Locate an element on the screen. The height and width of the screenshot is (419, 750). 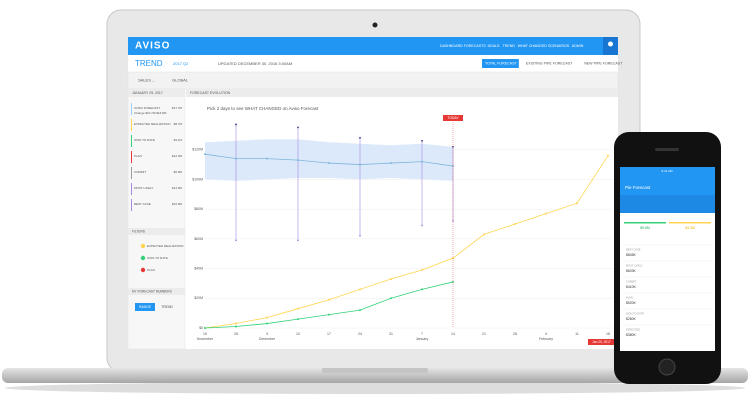
x-tick-label: 26 is located at coordinates (236, 334).